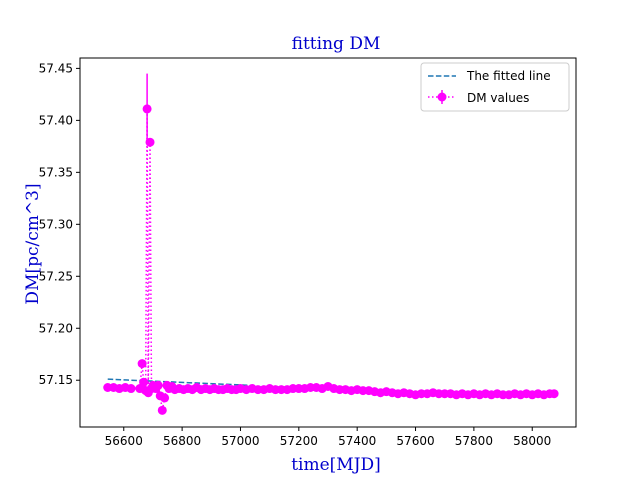 This screenshot has width=640, height=480. What do you see at coordinates (56, 224) in the screenshot?
I see `y-tick-label: 57.30` at bounding box center [56, 224].